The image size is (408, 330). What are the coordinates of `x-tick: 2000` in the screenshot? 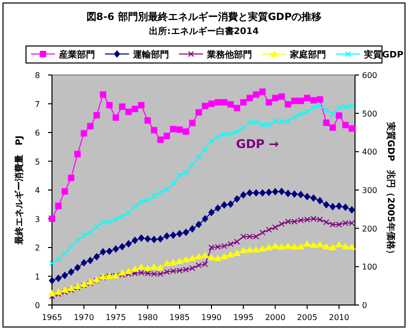 It's located at (275, 317).